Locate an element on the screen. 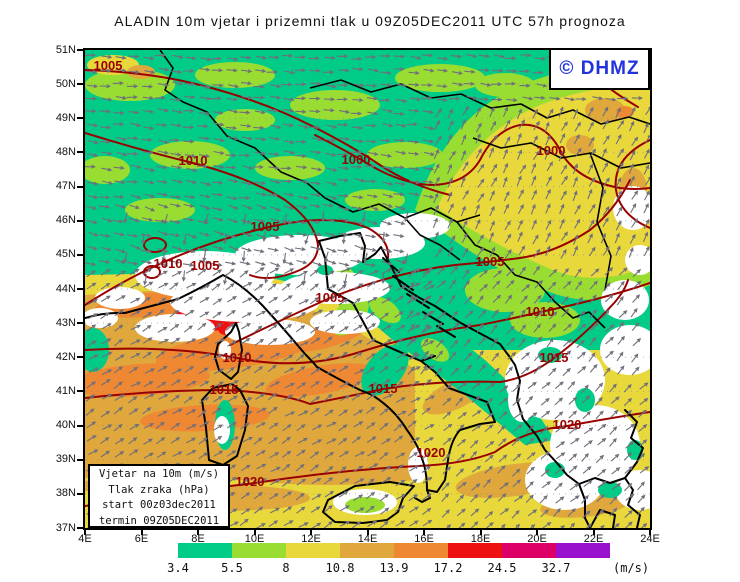  info-line: Tlak zraka (hPa) is located at coordinates (159, 489).